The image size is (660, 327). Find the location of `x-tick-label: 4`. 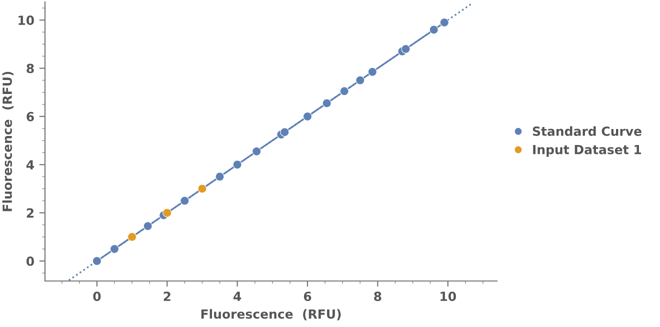

x-tick-label: 4 is located at coordinates (238, 296).